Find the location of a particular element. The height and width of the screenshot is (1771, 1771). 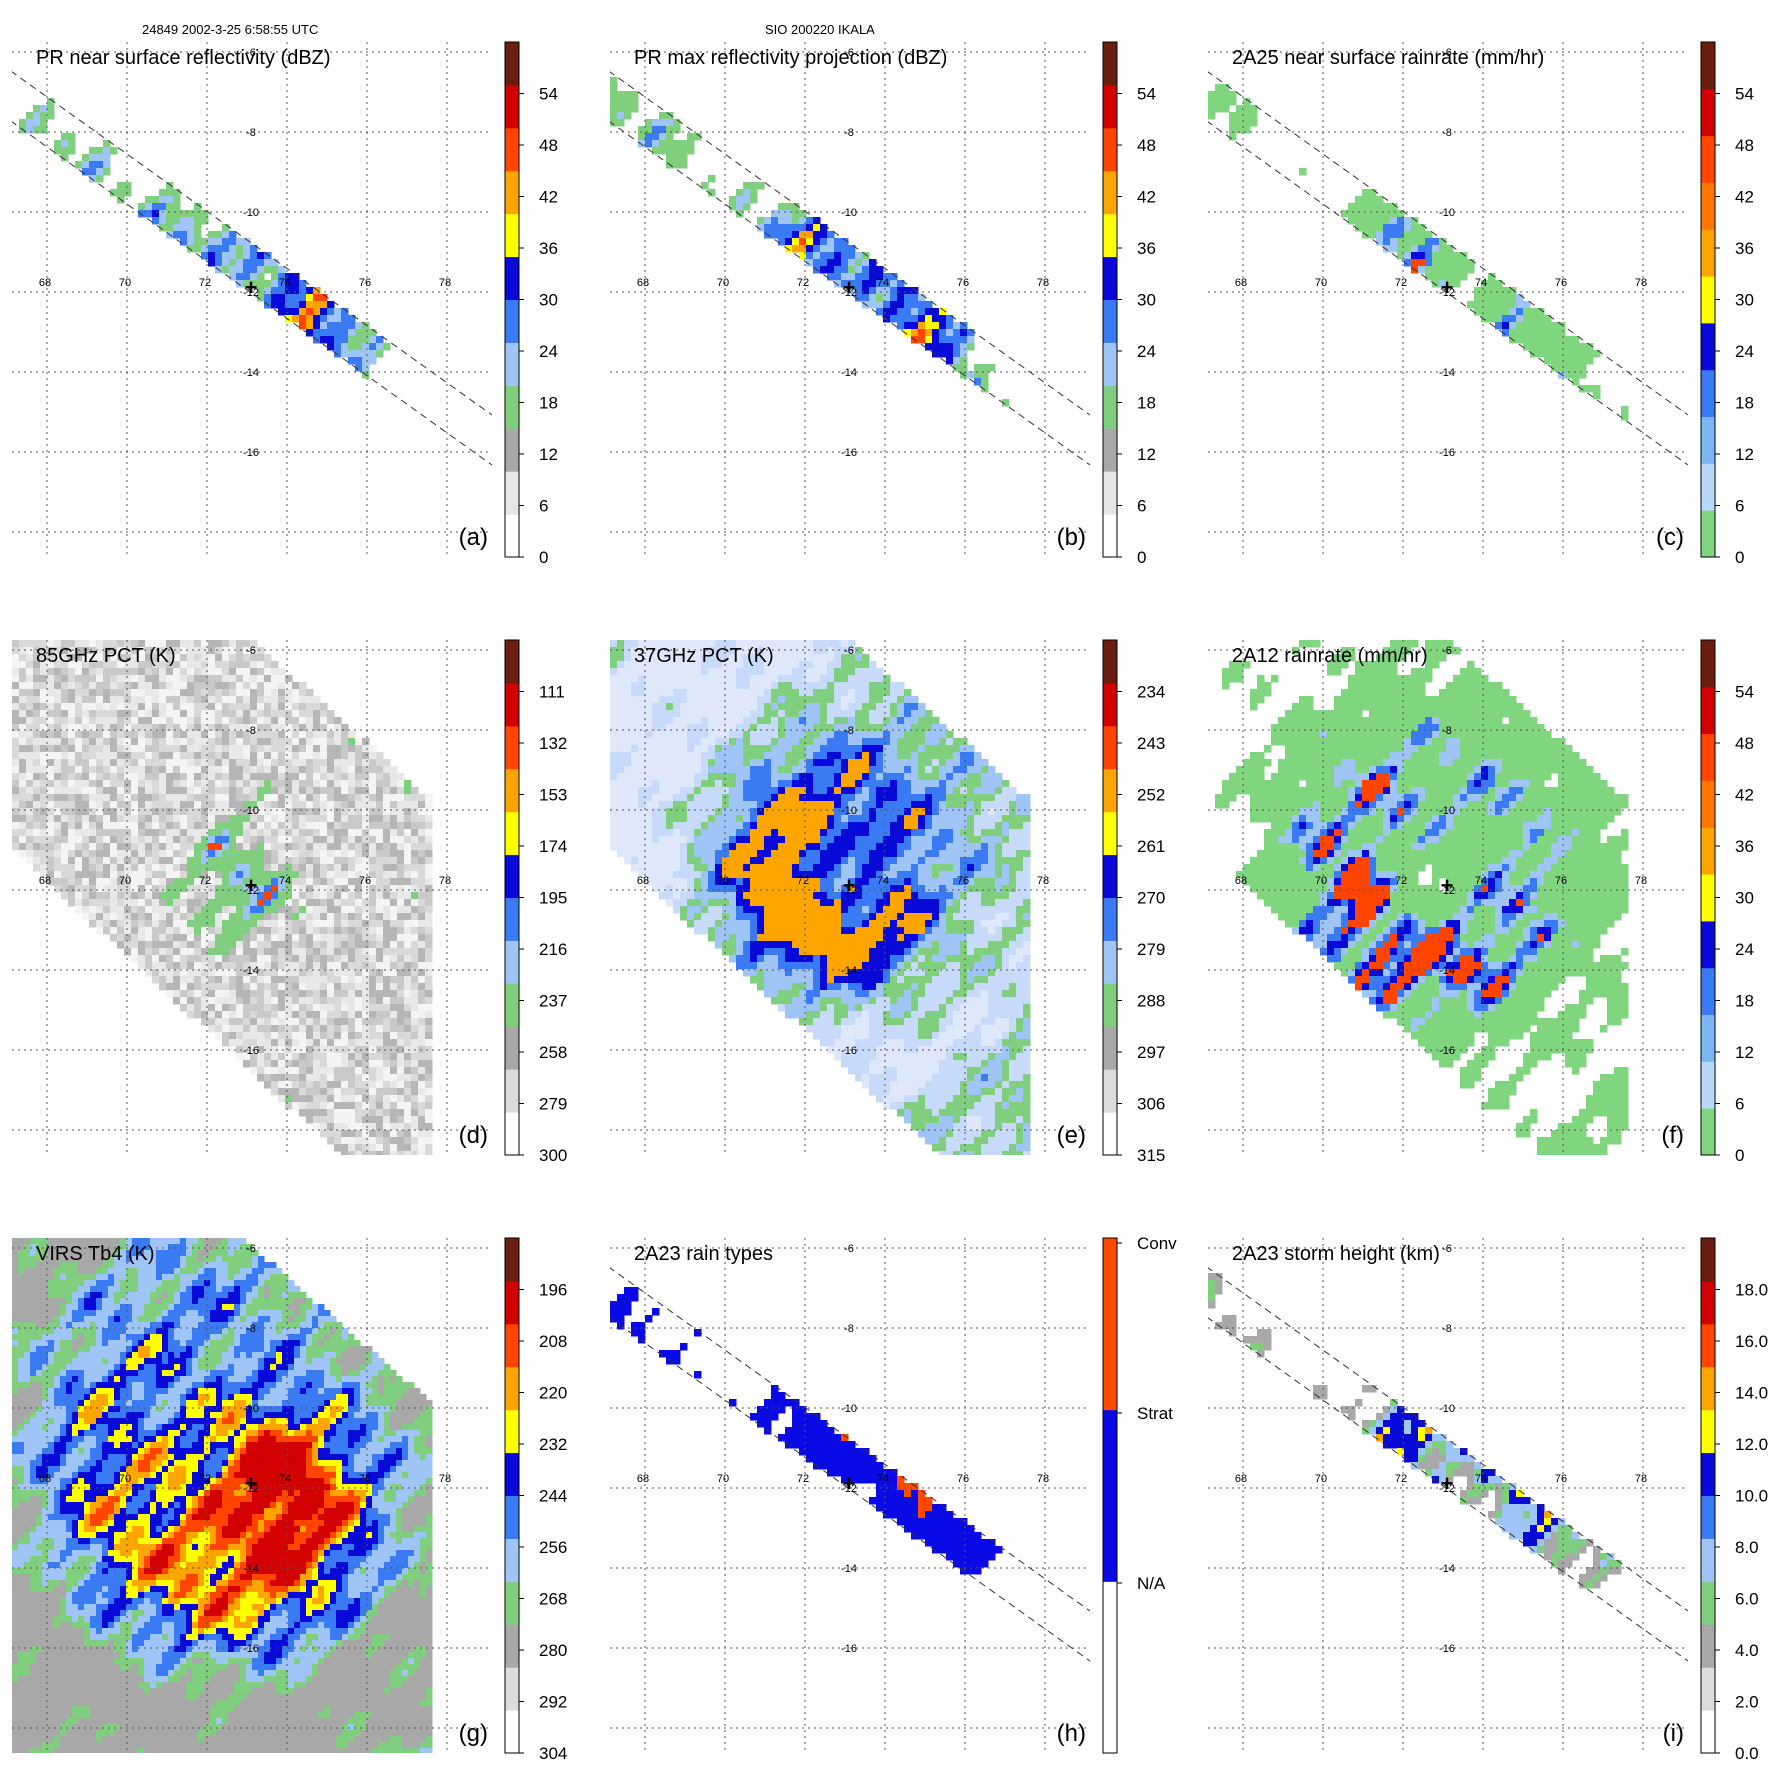

colorbar-swatch is located at coordinates (512, 1134).